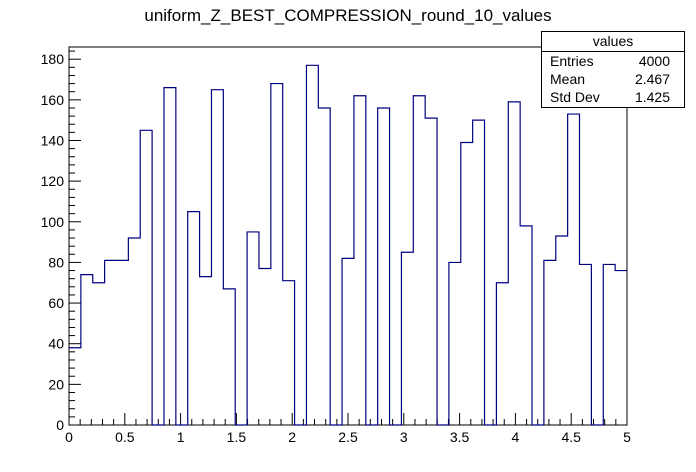 The image size is (696, 472). I want to click on x-tick-label: 3.5, so click(460, 437).